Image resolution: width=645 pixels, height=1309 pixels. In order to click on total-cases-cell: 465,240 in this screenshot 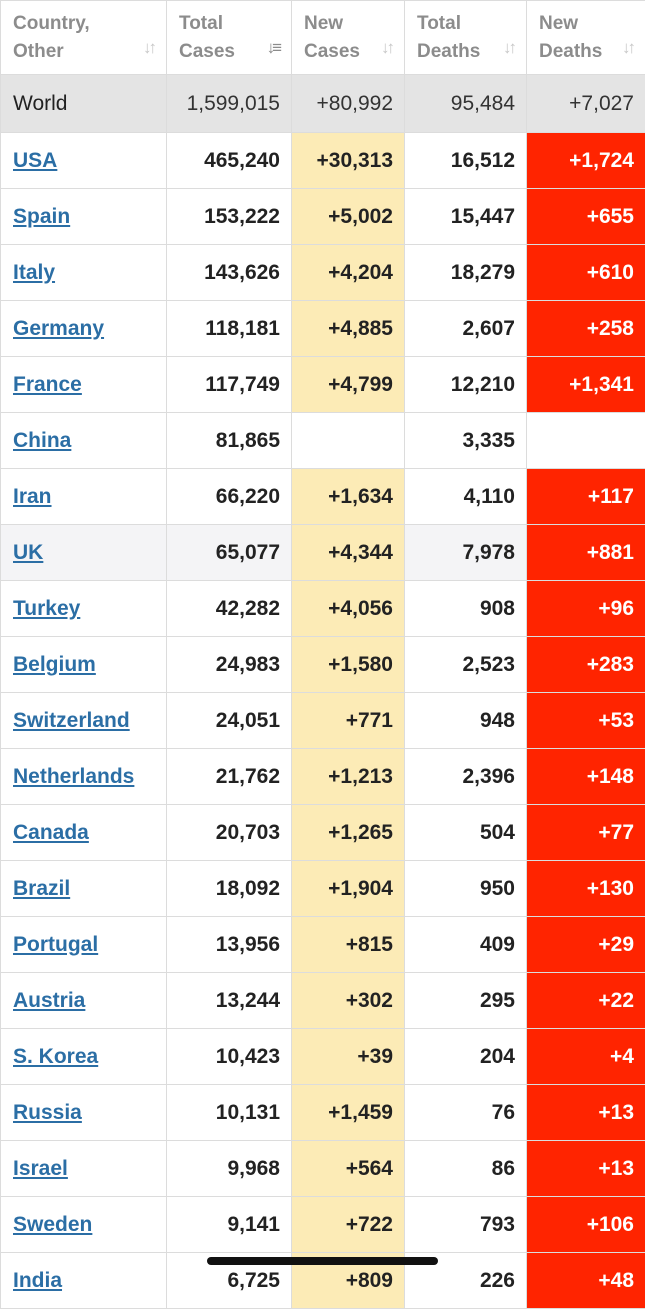, I will do `click(229, 161)`.